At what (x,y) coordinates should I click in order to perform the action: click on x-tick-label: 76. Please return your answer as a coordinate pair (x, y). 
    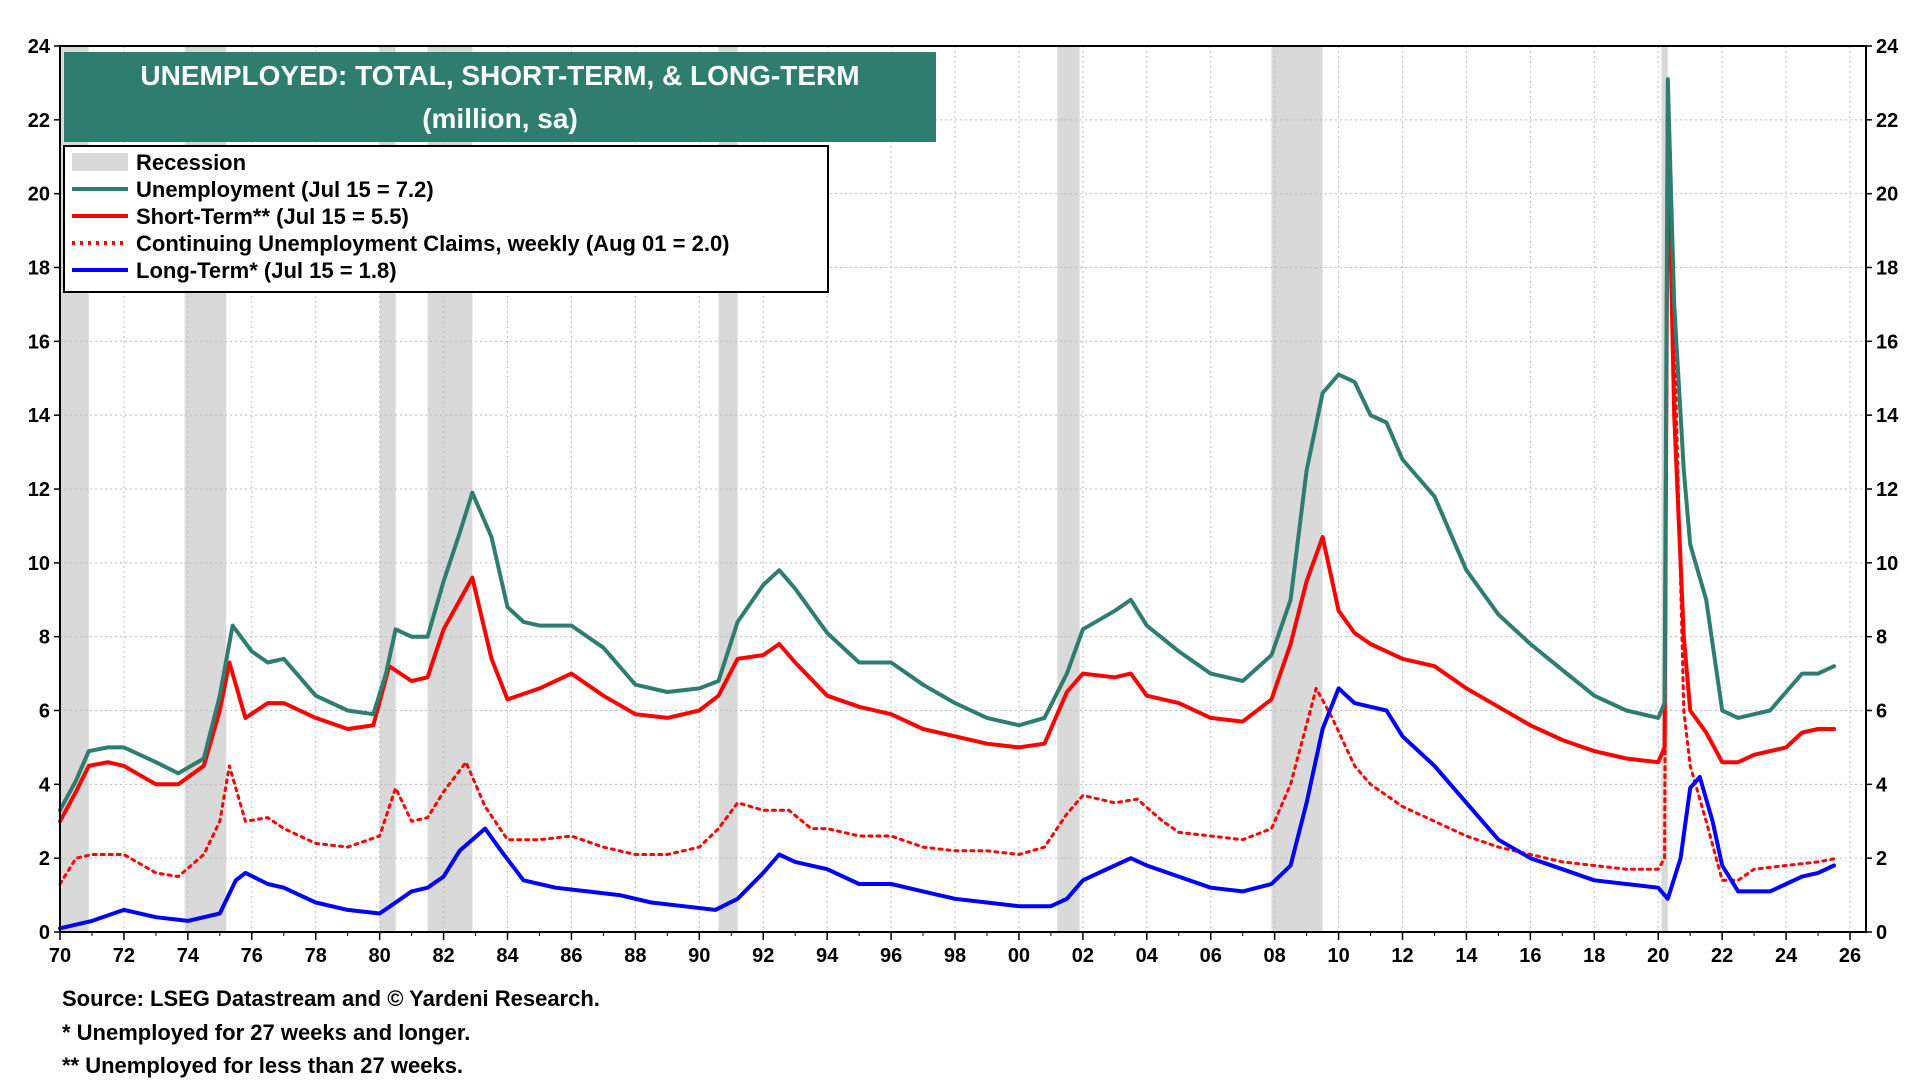
    Looking at the image, I should click on (252, 956).